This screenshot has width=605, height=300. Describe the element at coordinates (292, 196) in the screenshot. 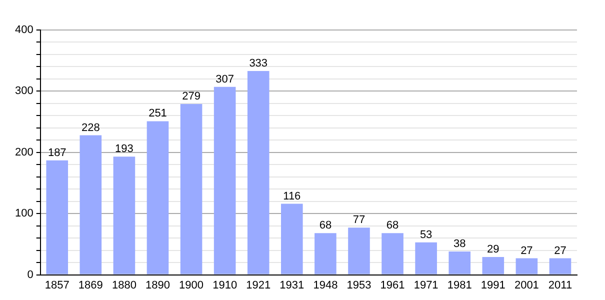

I see `data-label: 116` at that location.